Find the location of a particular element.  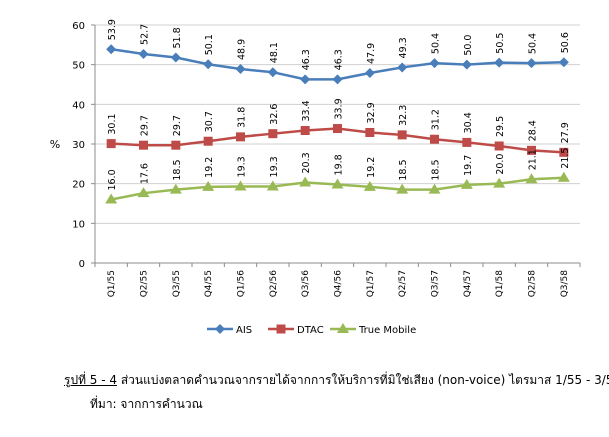

data-label: 46.3 is located at coordinates (339, 59).